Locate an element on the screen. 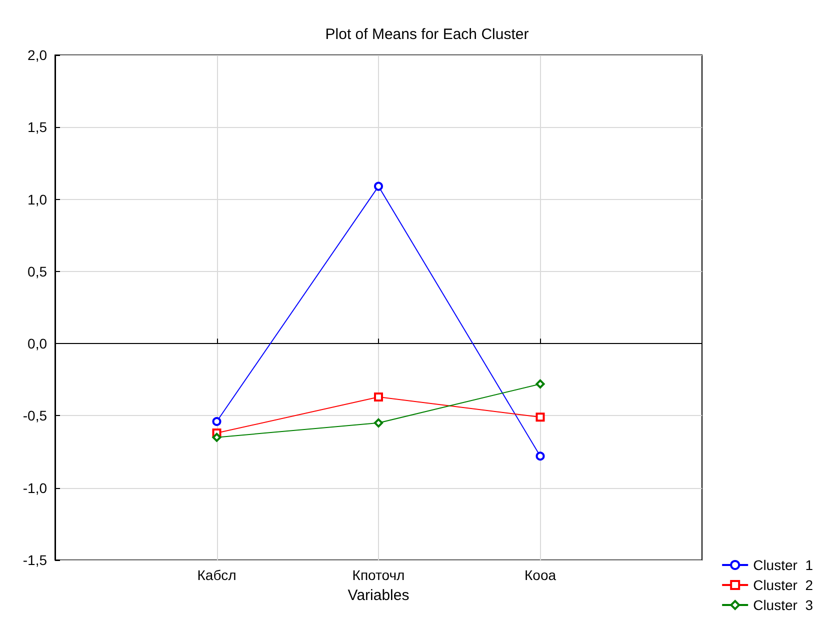 The image size is (822, 619). x-axis-title: Variables is located at coordinates (379, 595).